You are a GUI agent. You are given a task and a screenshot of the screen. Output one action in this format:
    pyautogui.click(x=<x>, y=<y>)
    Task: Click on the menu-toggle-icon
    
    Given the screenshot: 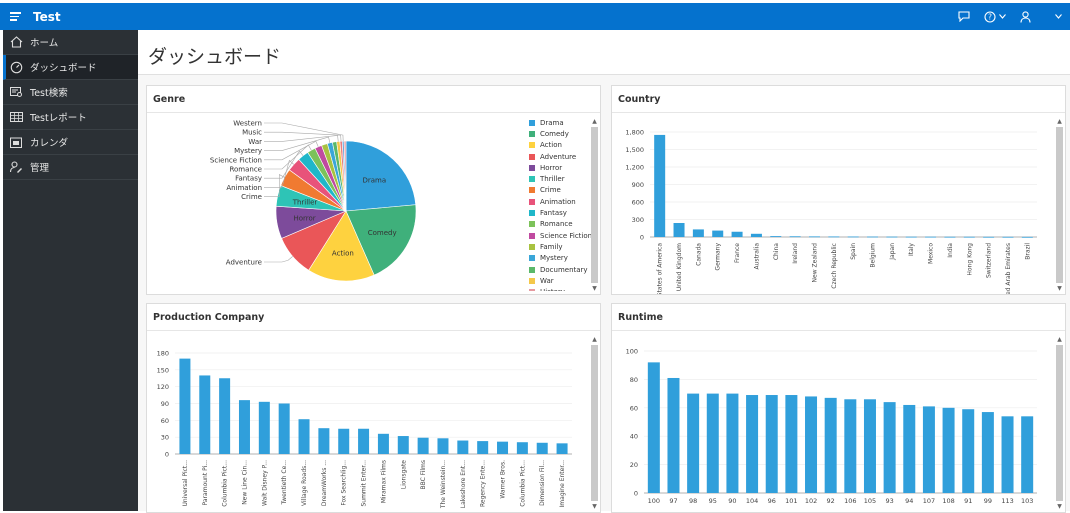 What is the action you would take?
    pyautogui.click(x=17, y=17)
    